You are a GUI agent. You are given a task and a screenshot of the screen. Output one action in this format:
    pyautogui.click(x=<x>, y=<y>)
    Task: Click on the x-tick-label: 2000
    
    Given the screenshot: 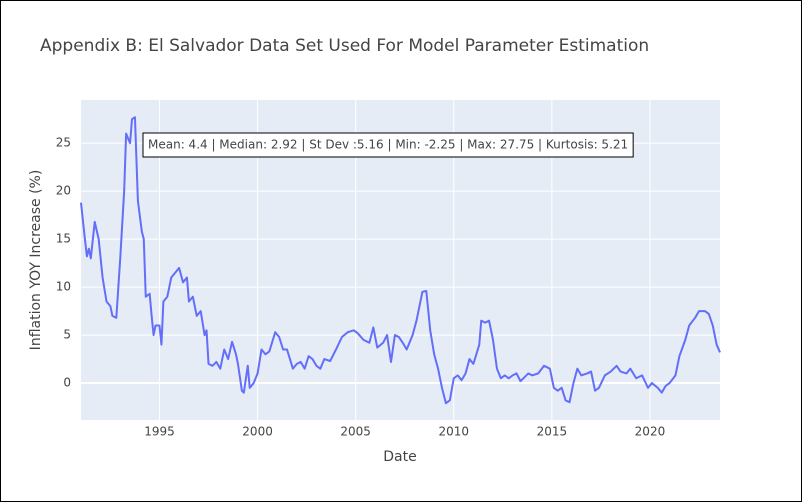 What is the action you would take?
    pyautogui.click(x=257, y=432)
    